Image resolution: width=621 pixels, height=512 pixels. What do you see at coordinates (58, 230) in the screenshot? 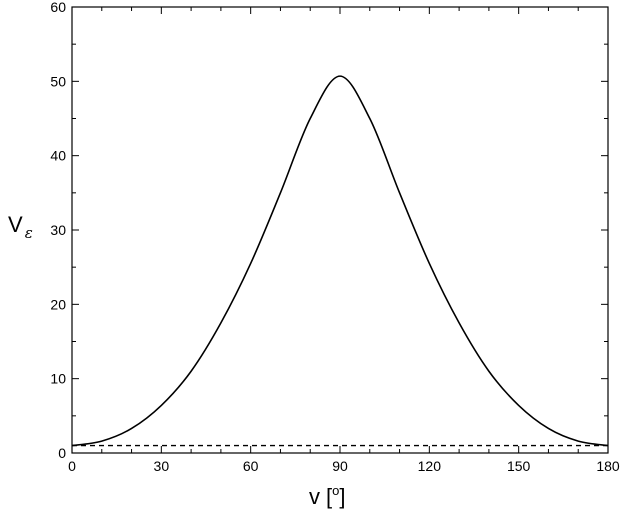
I see `y-tick-label: 30` at bounding box center [58, 230].